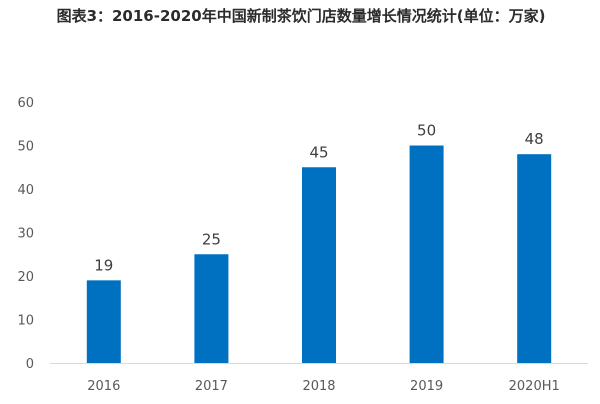  What do you see at coordinates (534, 386) in the screenshot?
I see `x-tick-label: 2020H1` at bounding box center [534, 386].